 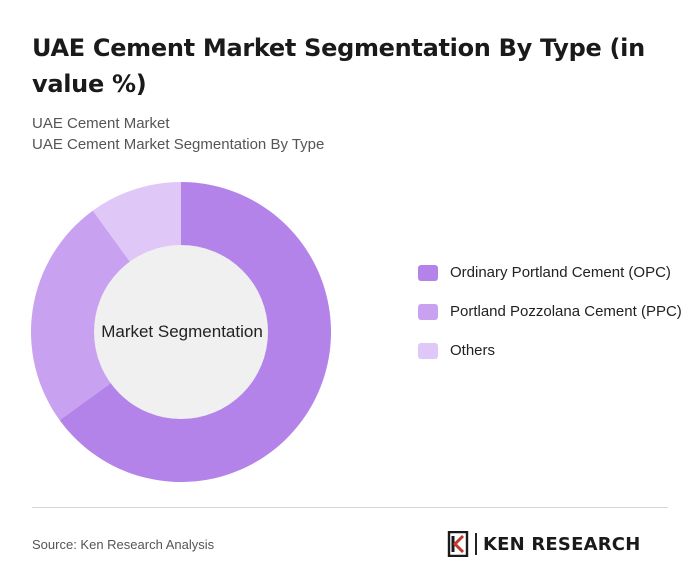 What do you see at coordinates (562, 544) in the screenshot?
I see `logo-text: KEN RESEARCH` at bounding box center [562, 544].